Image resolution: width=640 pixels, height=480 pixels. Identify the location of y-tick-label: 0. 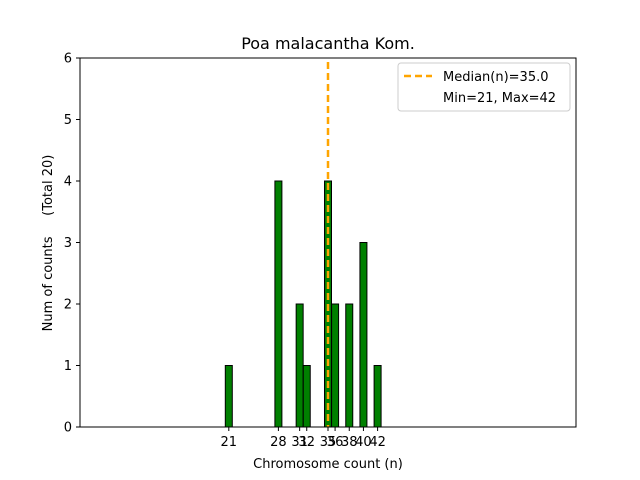
(68, 428).